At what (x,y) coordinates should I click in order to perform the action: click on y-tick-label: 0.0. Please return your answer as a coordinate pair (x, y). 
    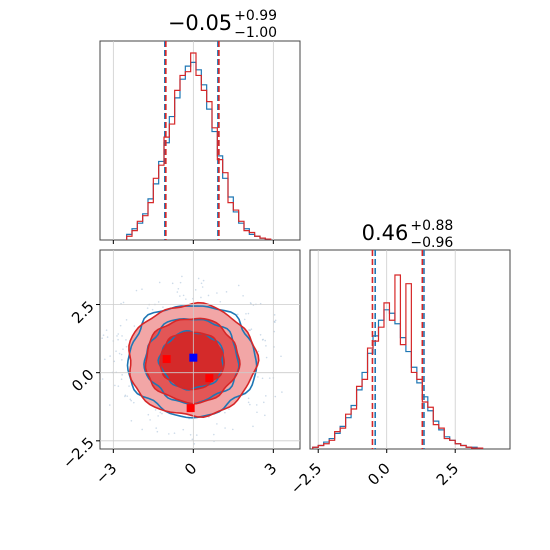
    Looking at the image, I should click on (83, 381).